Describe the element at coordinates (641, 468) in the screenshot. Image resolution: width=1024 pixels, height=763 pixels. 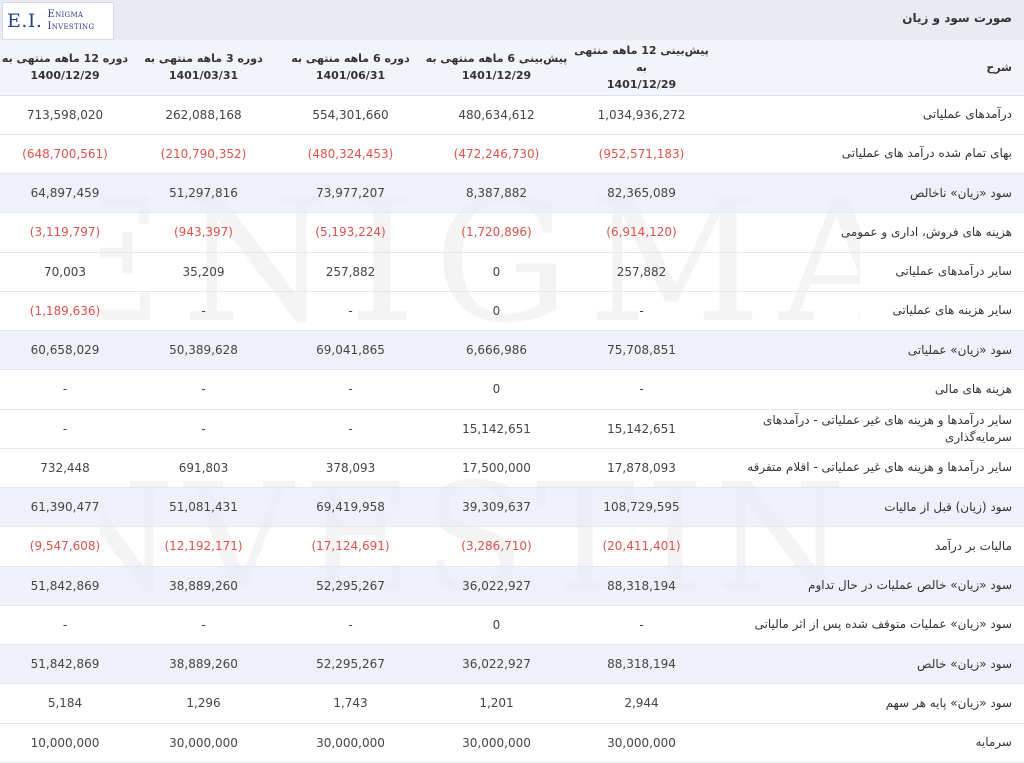
I see `value-cell: 17,878,093` at that location.